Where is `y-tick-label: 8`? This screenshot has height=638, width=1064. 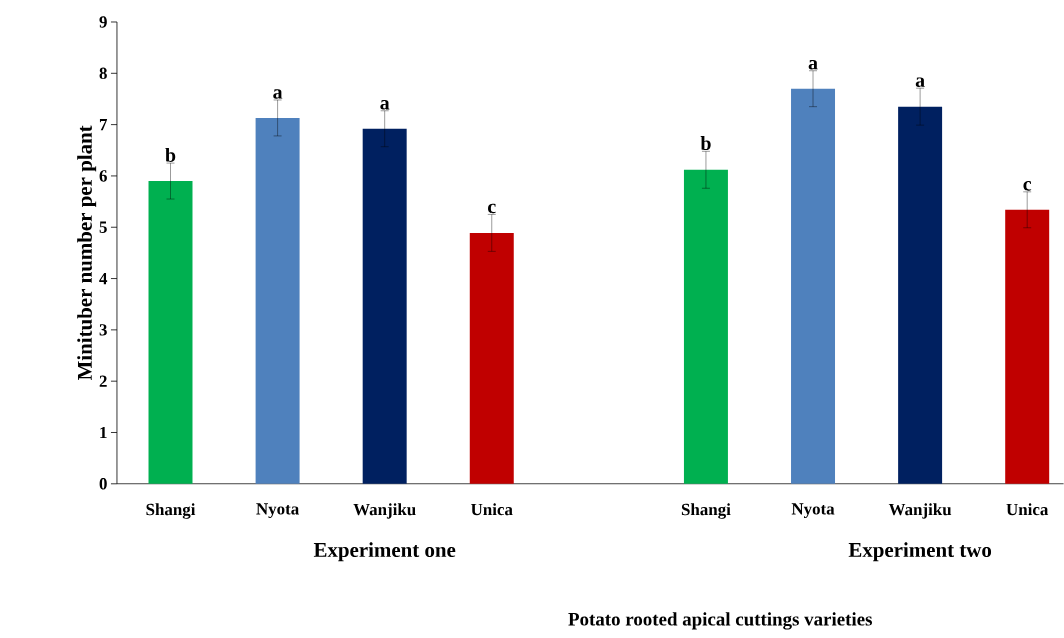 y-tick-label: 8 is located at coordinates (103, 73).